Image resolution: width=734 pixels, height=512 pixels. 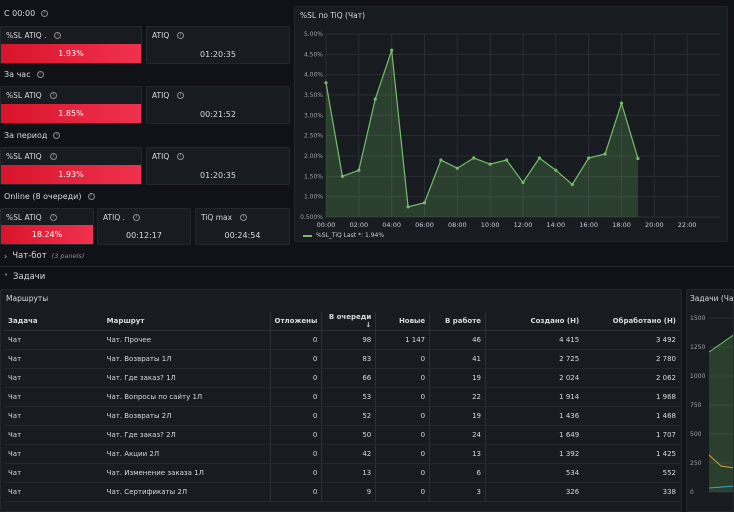 I want to click on table-cell: Чат. Вопросы по сайту 1Л, so click(x=186, y=397).